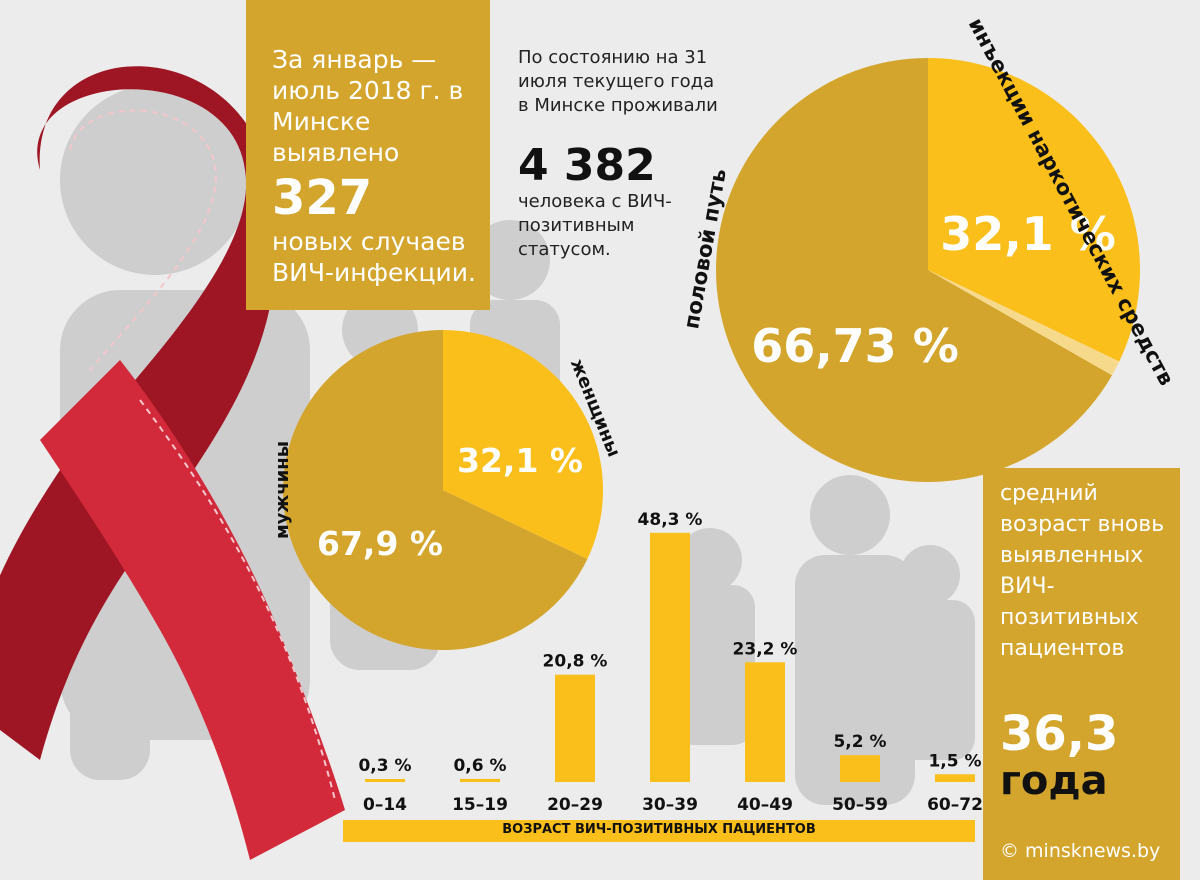 Image resolution: width=1200 pixels, height=880 pixels. What do you see at coordinates (575, 662) in the screenshot?
I see `age-bar-value-label: 20,8 %` at bounding box center [575, 662].